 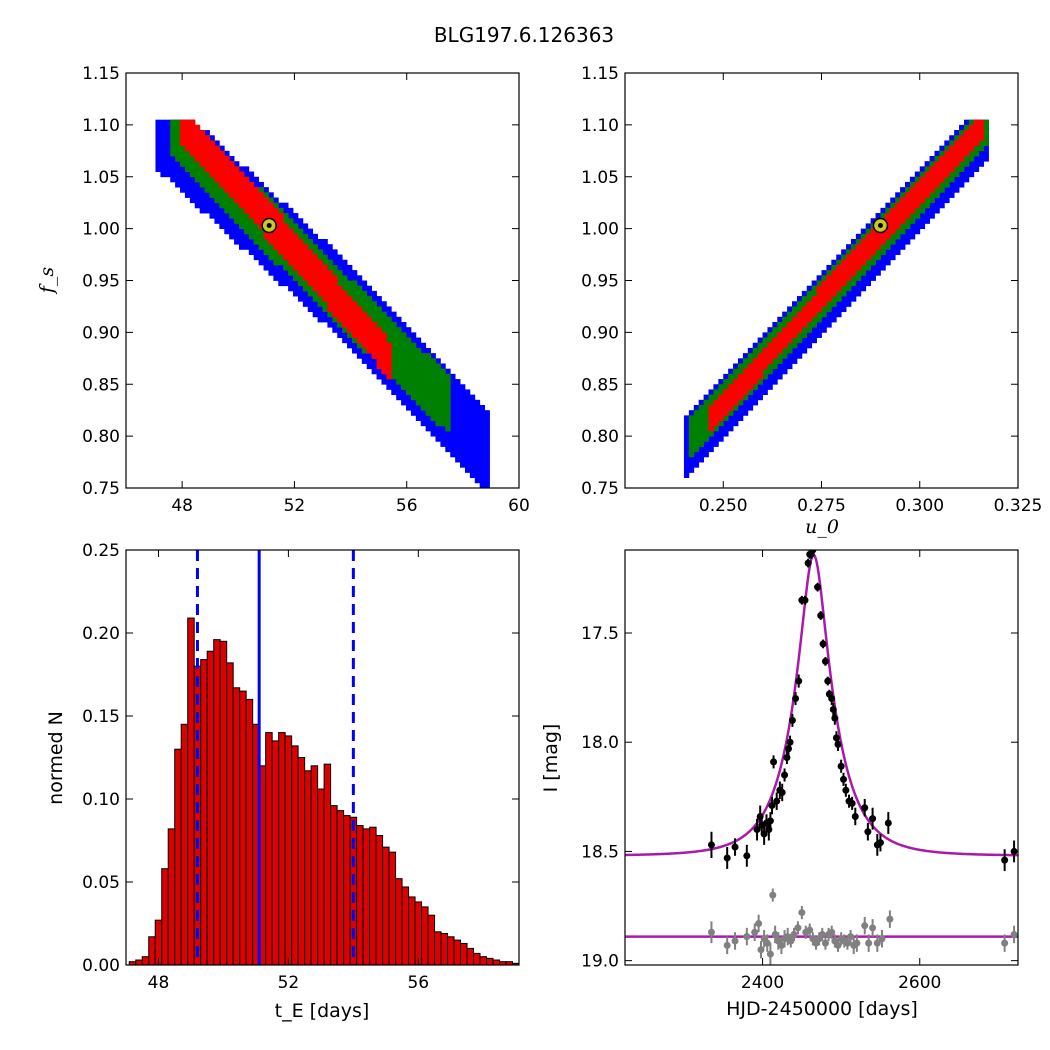 What do you see at coordinates (286, 249) in the screenshot?
I see `confidence-band-red` at bounding box center [286, 249].